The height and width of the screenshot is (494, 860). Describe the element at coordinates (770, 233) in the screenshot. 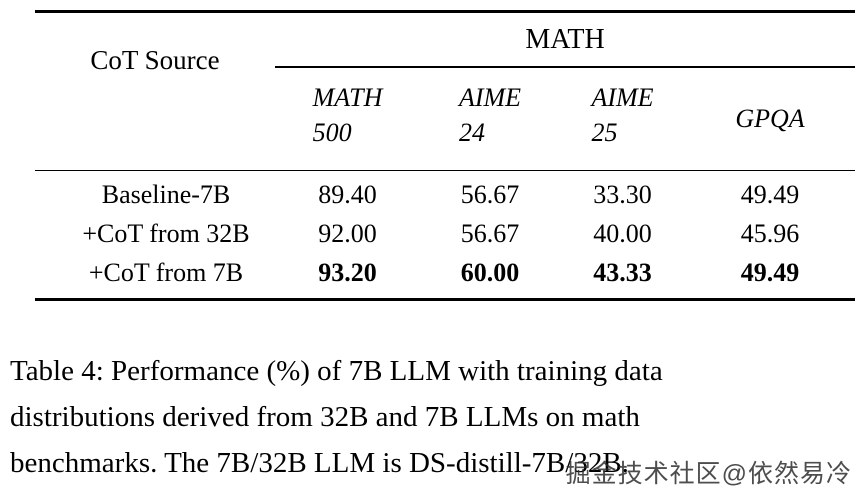

I see `cell-value: 45.96` at that location.